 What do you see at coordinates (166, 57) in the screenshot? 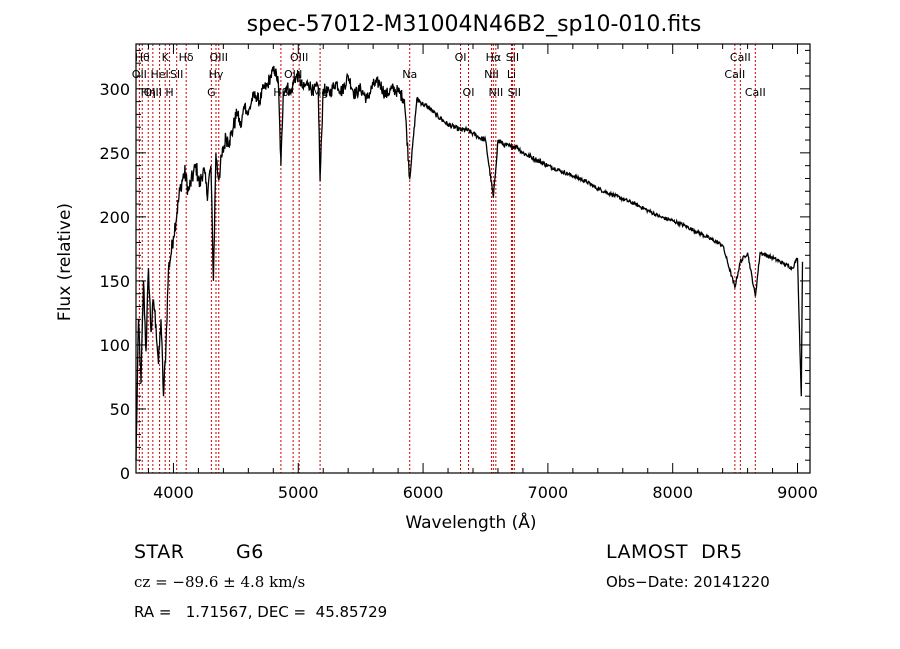
I see `line-marker-label: K` at bounding box center [166, 57].